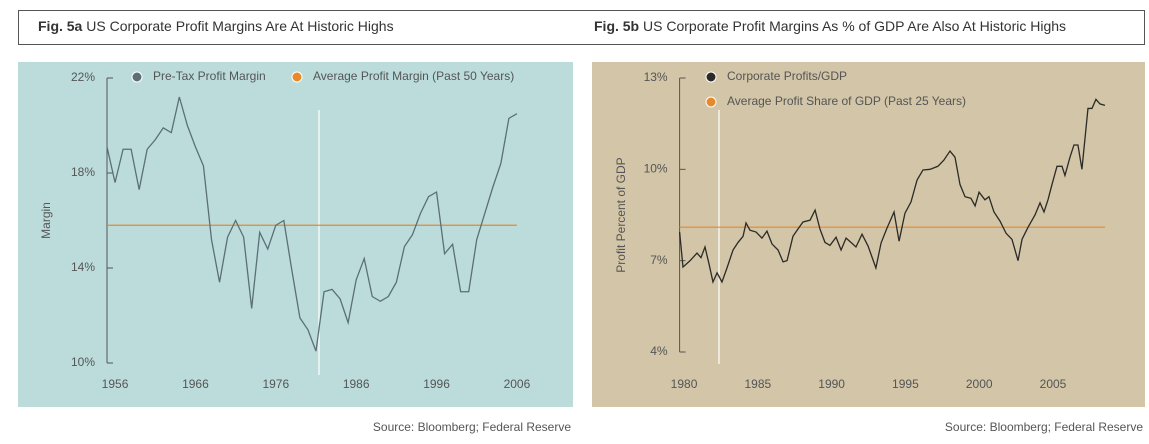 This screenshot has height=444, width=1149. I want to click on y-tick-label: 4%, so click(659, 351).